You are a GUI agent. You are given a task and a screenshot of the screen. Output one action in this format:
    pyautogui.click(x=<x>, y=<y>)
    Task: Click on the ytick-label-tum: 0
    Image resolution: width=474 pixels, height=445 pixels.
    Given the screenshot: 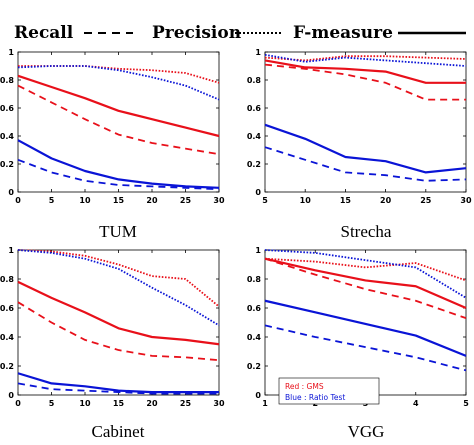 What is the action you would take?
    pyautogui.click(x=11, y=192)
    